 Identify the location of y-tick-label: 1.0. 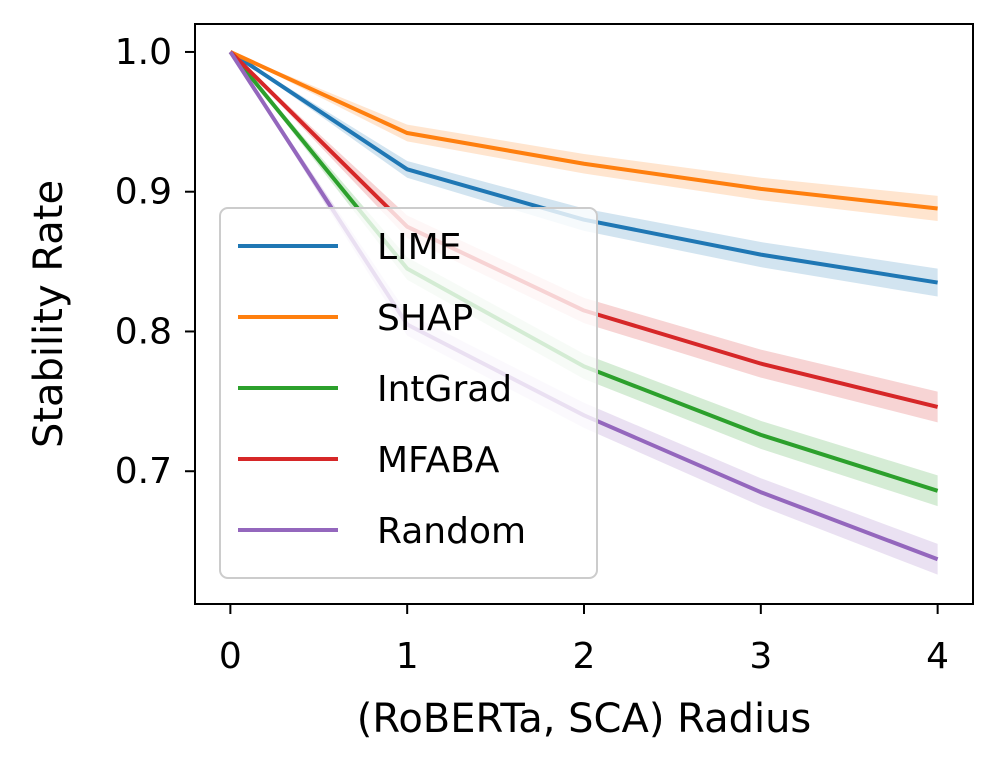
(143, 52).